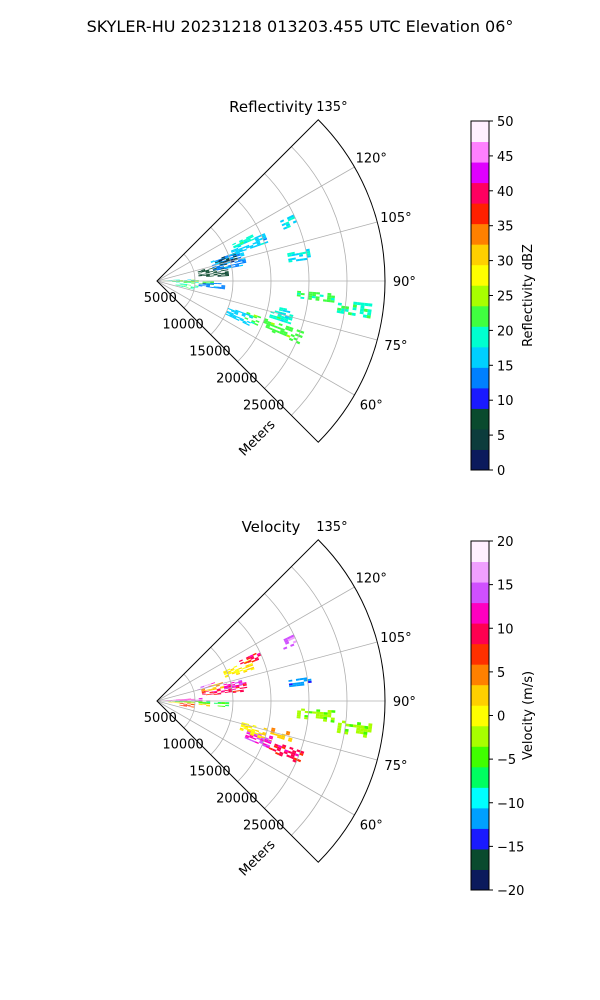  I want to click on azimuth-tick-label: 105°, so click(395, 638).